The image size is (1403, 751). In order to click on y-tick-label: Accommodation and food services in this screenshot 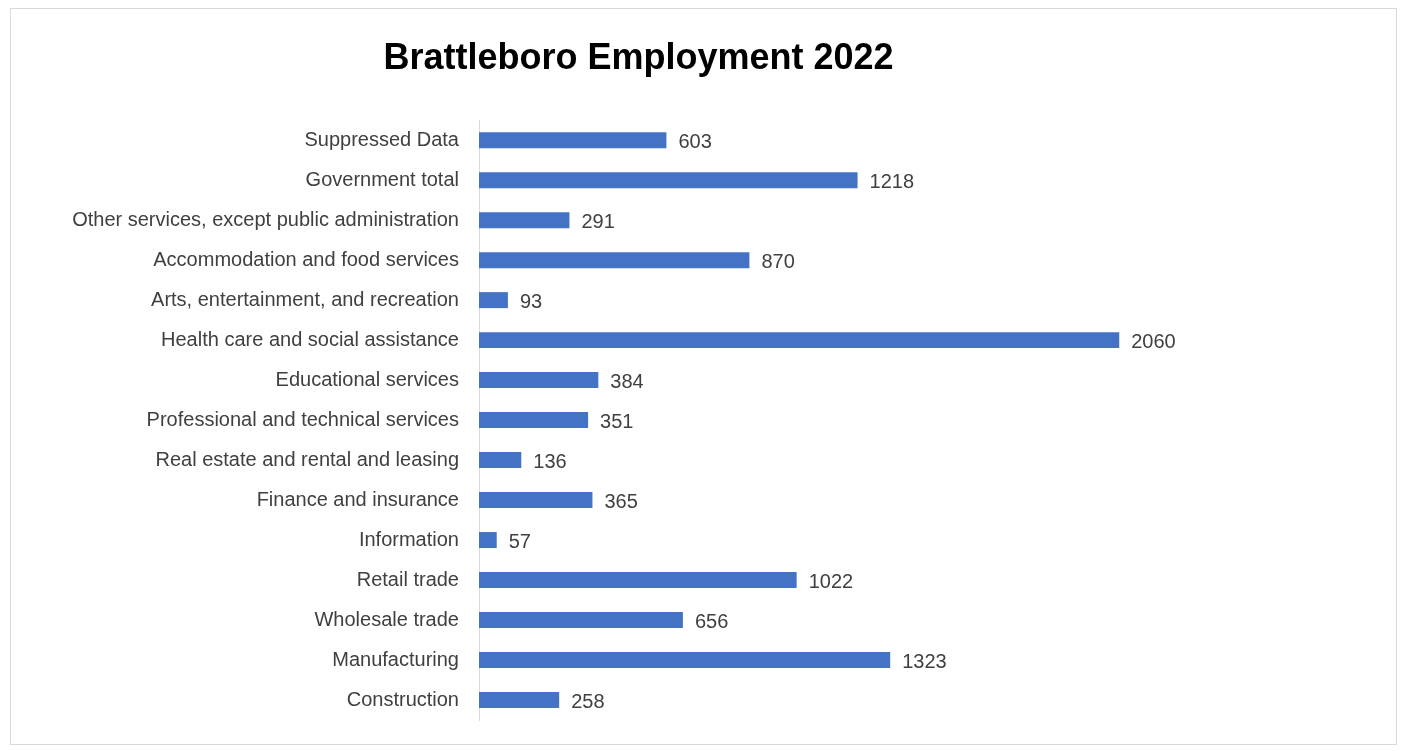, I will do `click(306, 258)`.